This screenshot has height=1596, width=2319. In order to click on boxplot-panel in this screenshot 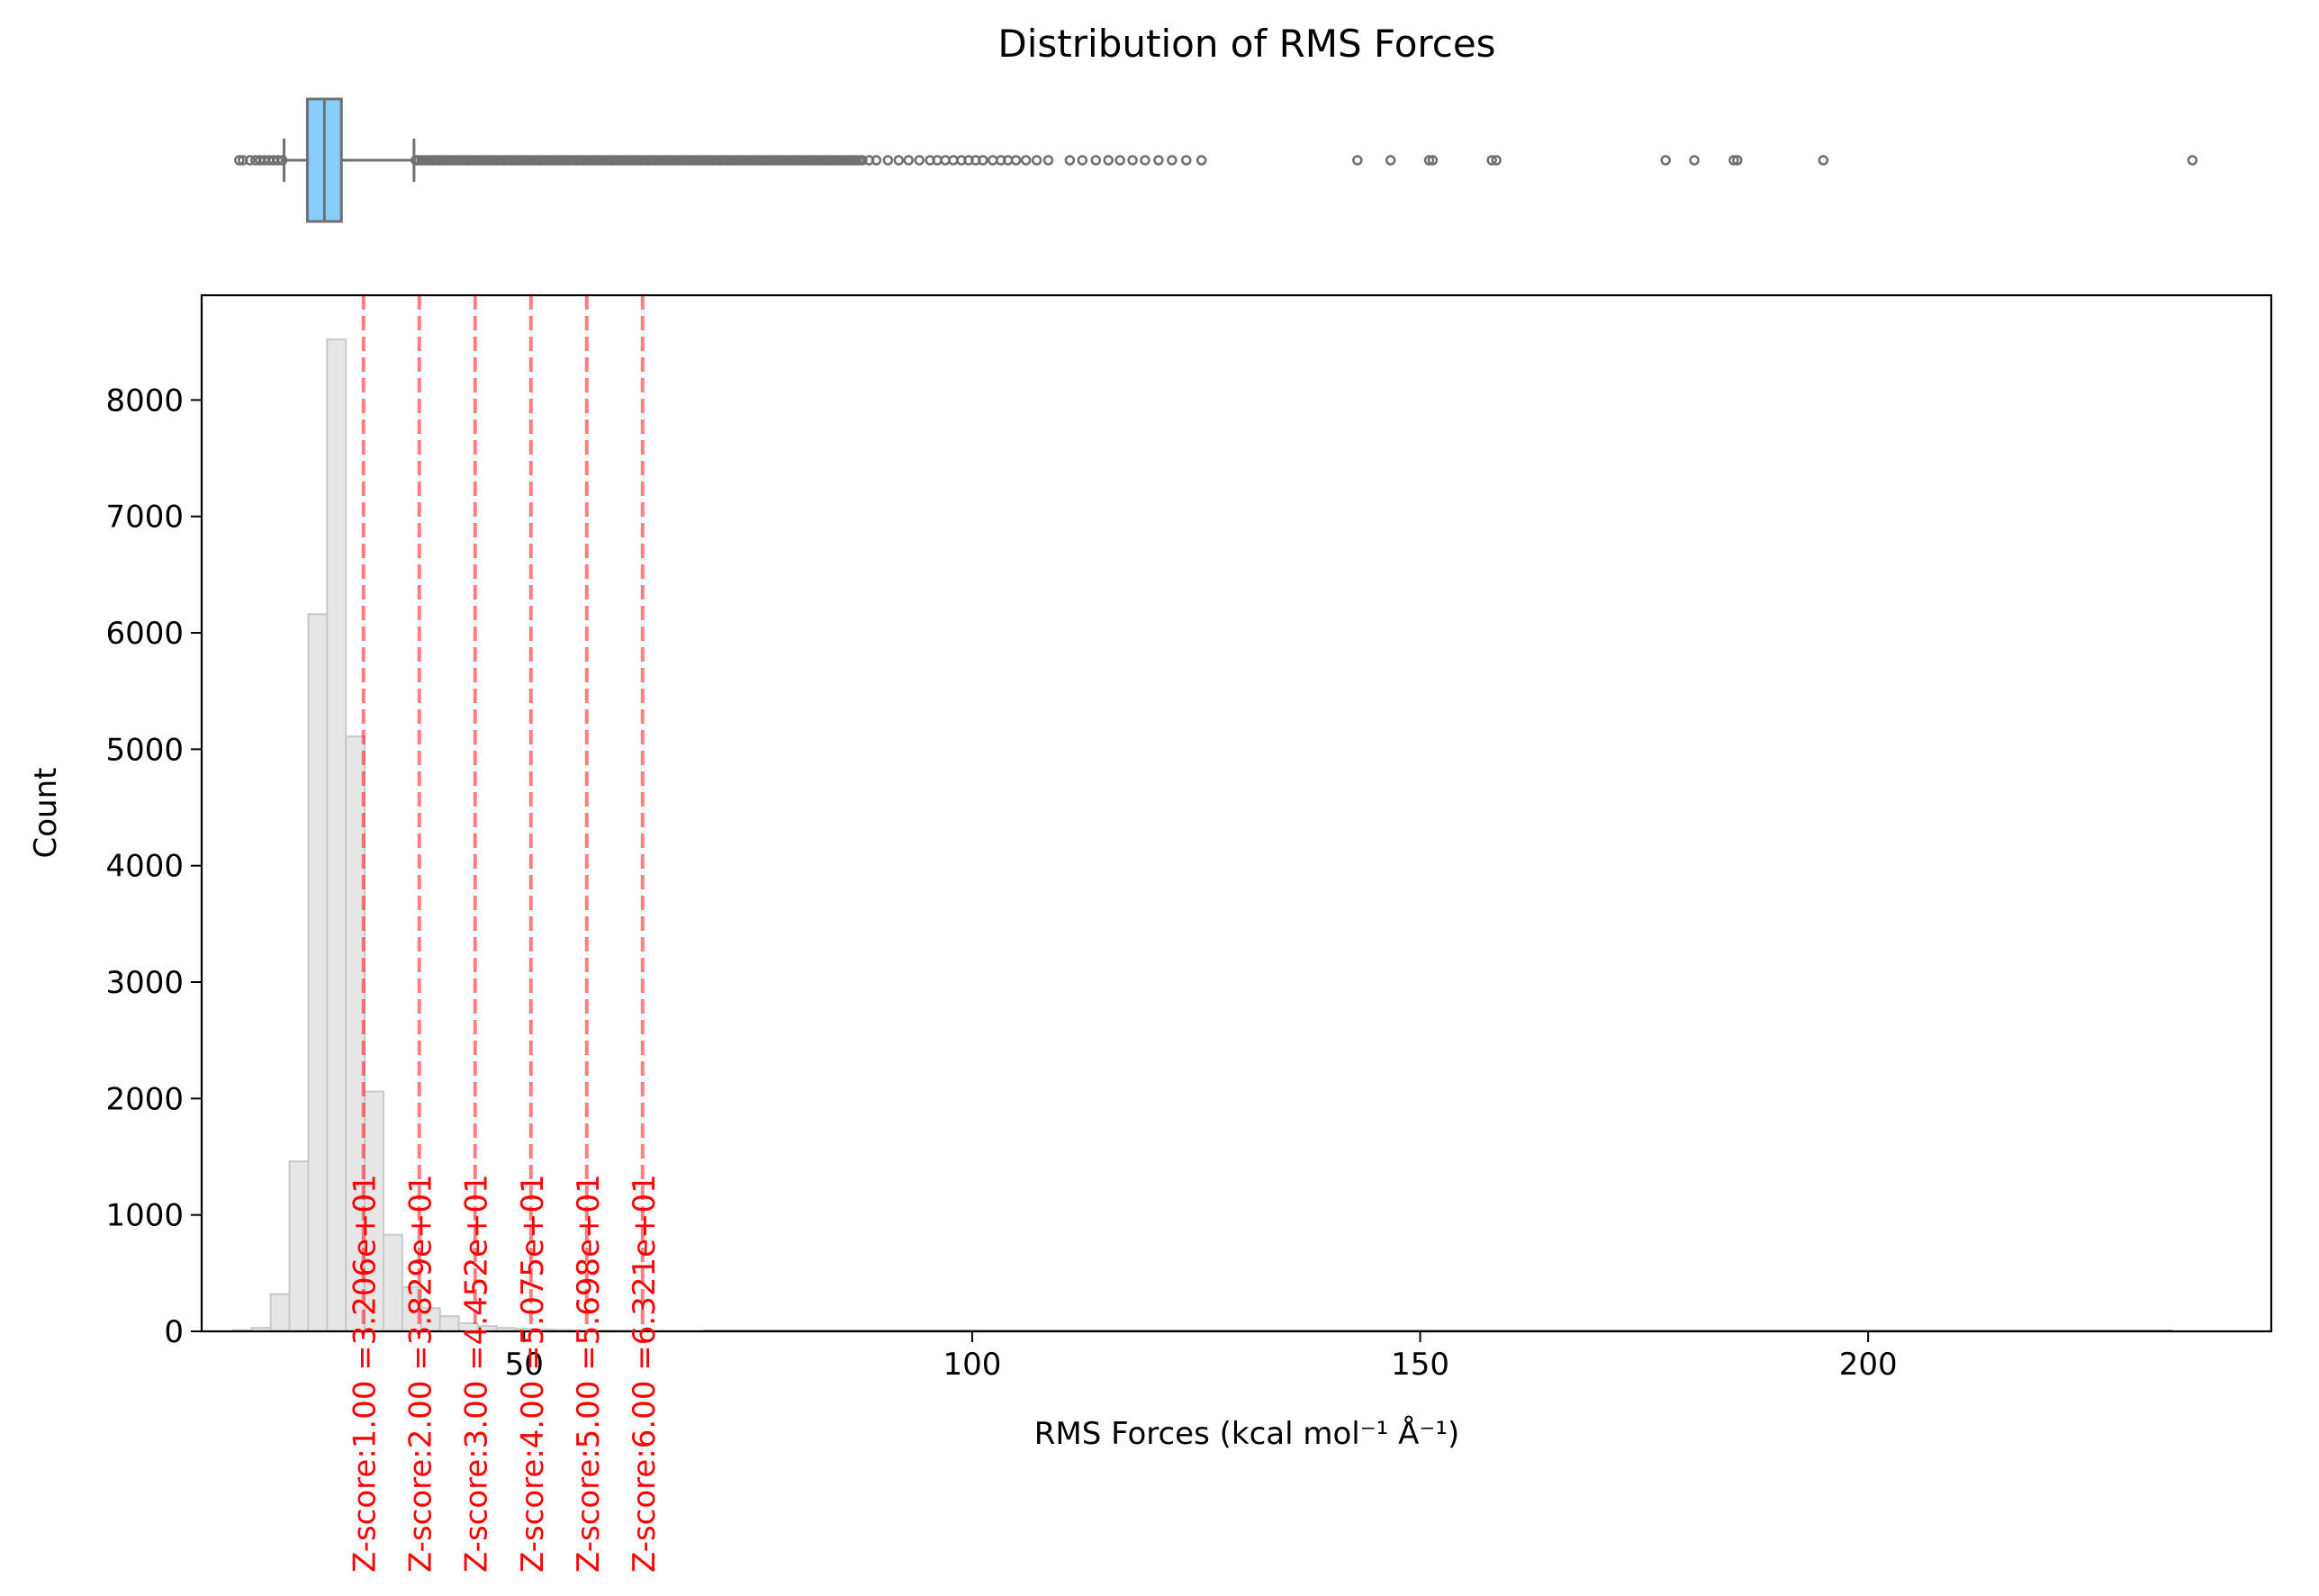, I will do `click(1216, 160)`.